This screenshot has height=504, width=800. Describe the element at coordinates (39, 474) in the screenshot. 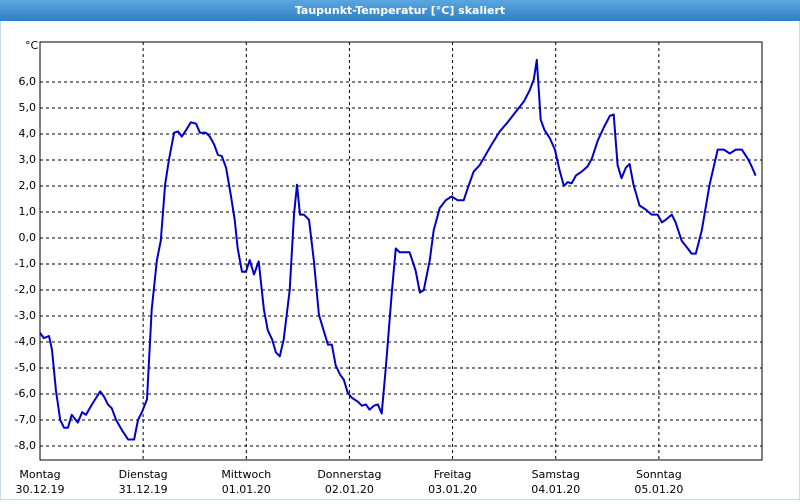

I see `x-tick-label: Montag` at that location.